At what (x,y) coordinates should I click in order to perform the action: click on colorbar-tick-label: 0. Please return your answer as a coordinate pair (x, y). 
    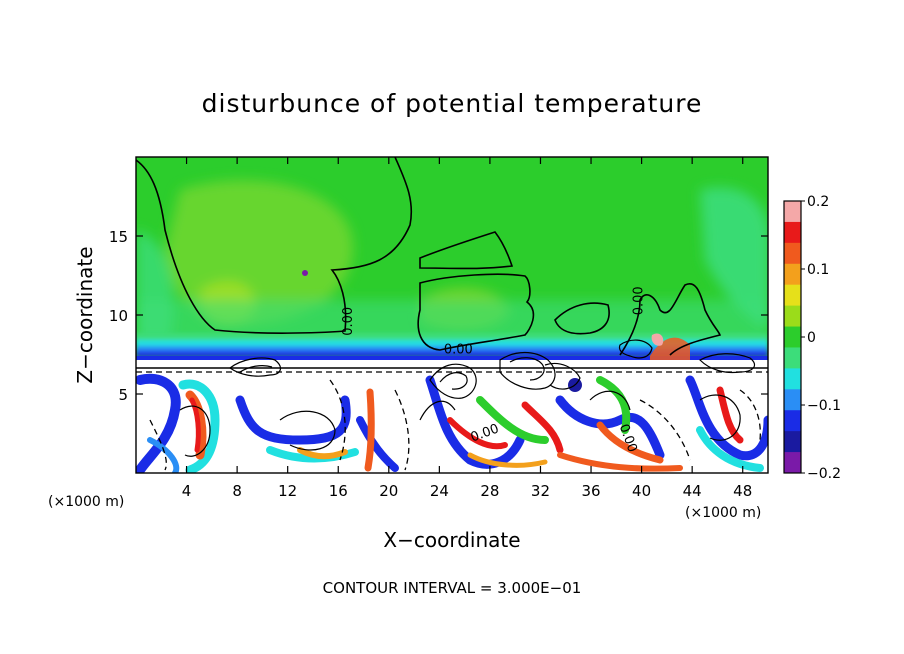
    Looking at the image, I should click on (811, 338).